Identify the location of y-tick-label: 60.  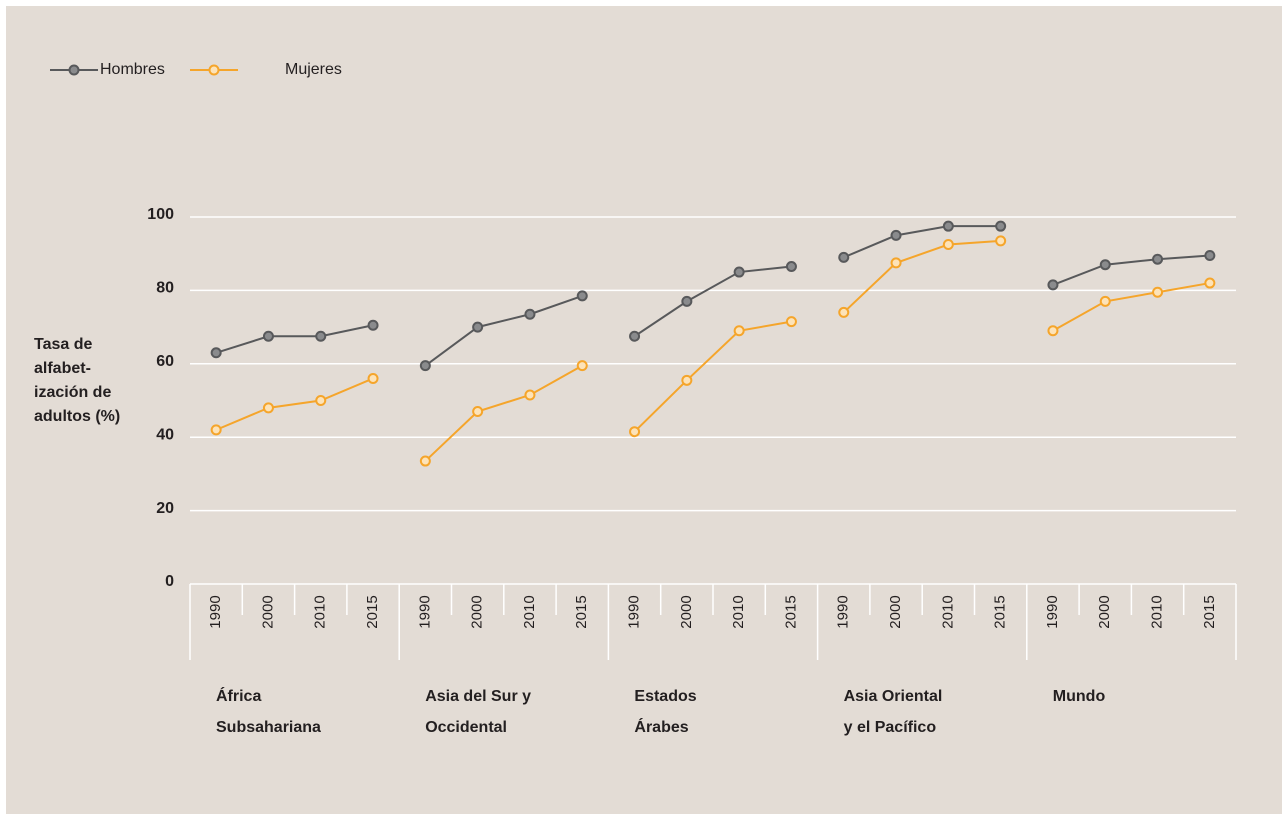
(165, 361).